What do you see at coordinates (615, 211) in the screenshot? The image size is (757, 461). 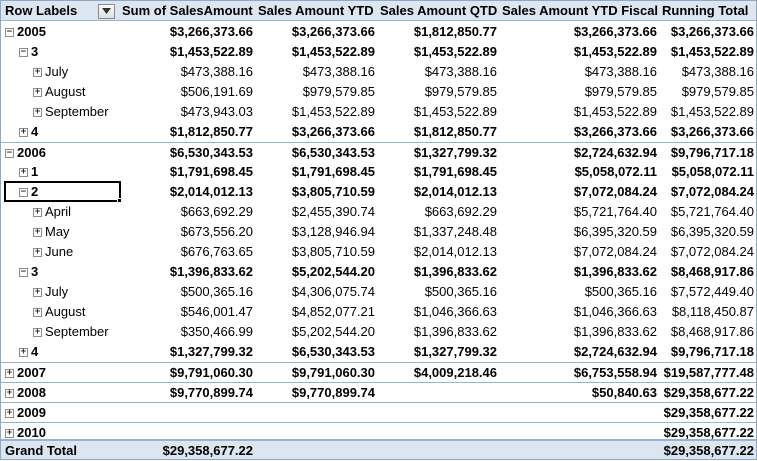 I see `table-cell: $5,721,764.40` at bounding box center [615, 211].